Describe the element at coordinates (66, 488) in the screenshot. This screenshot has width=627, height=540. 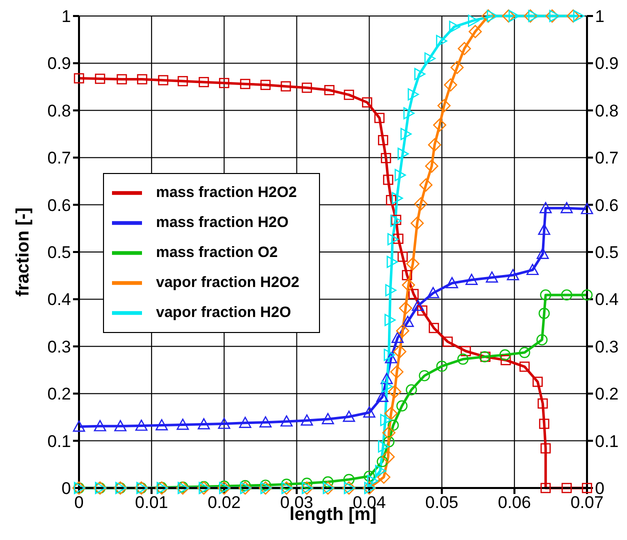
I see `y-tick-label: 0` at that location.